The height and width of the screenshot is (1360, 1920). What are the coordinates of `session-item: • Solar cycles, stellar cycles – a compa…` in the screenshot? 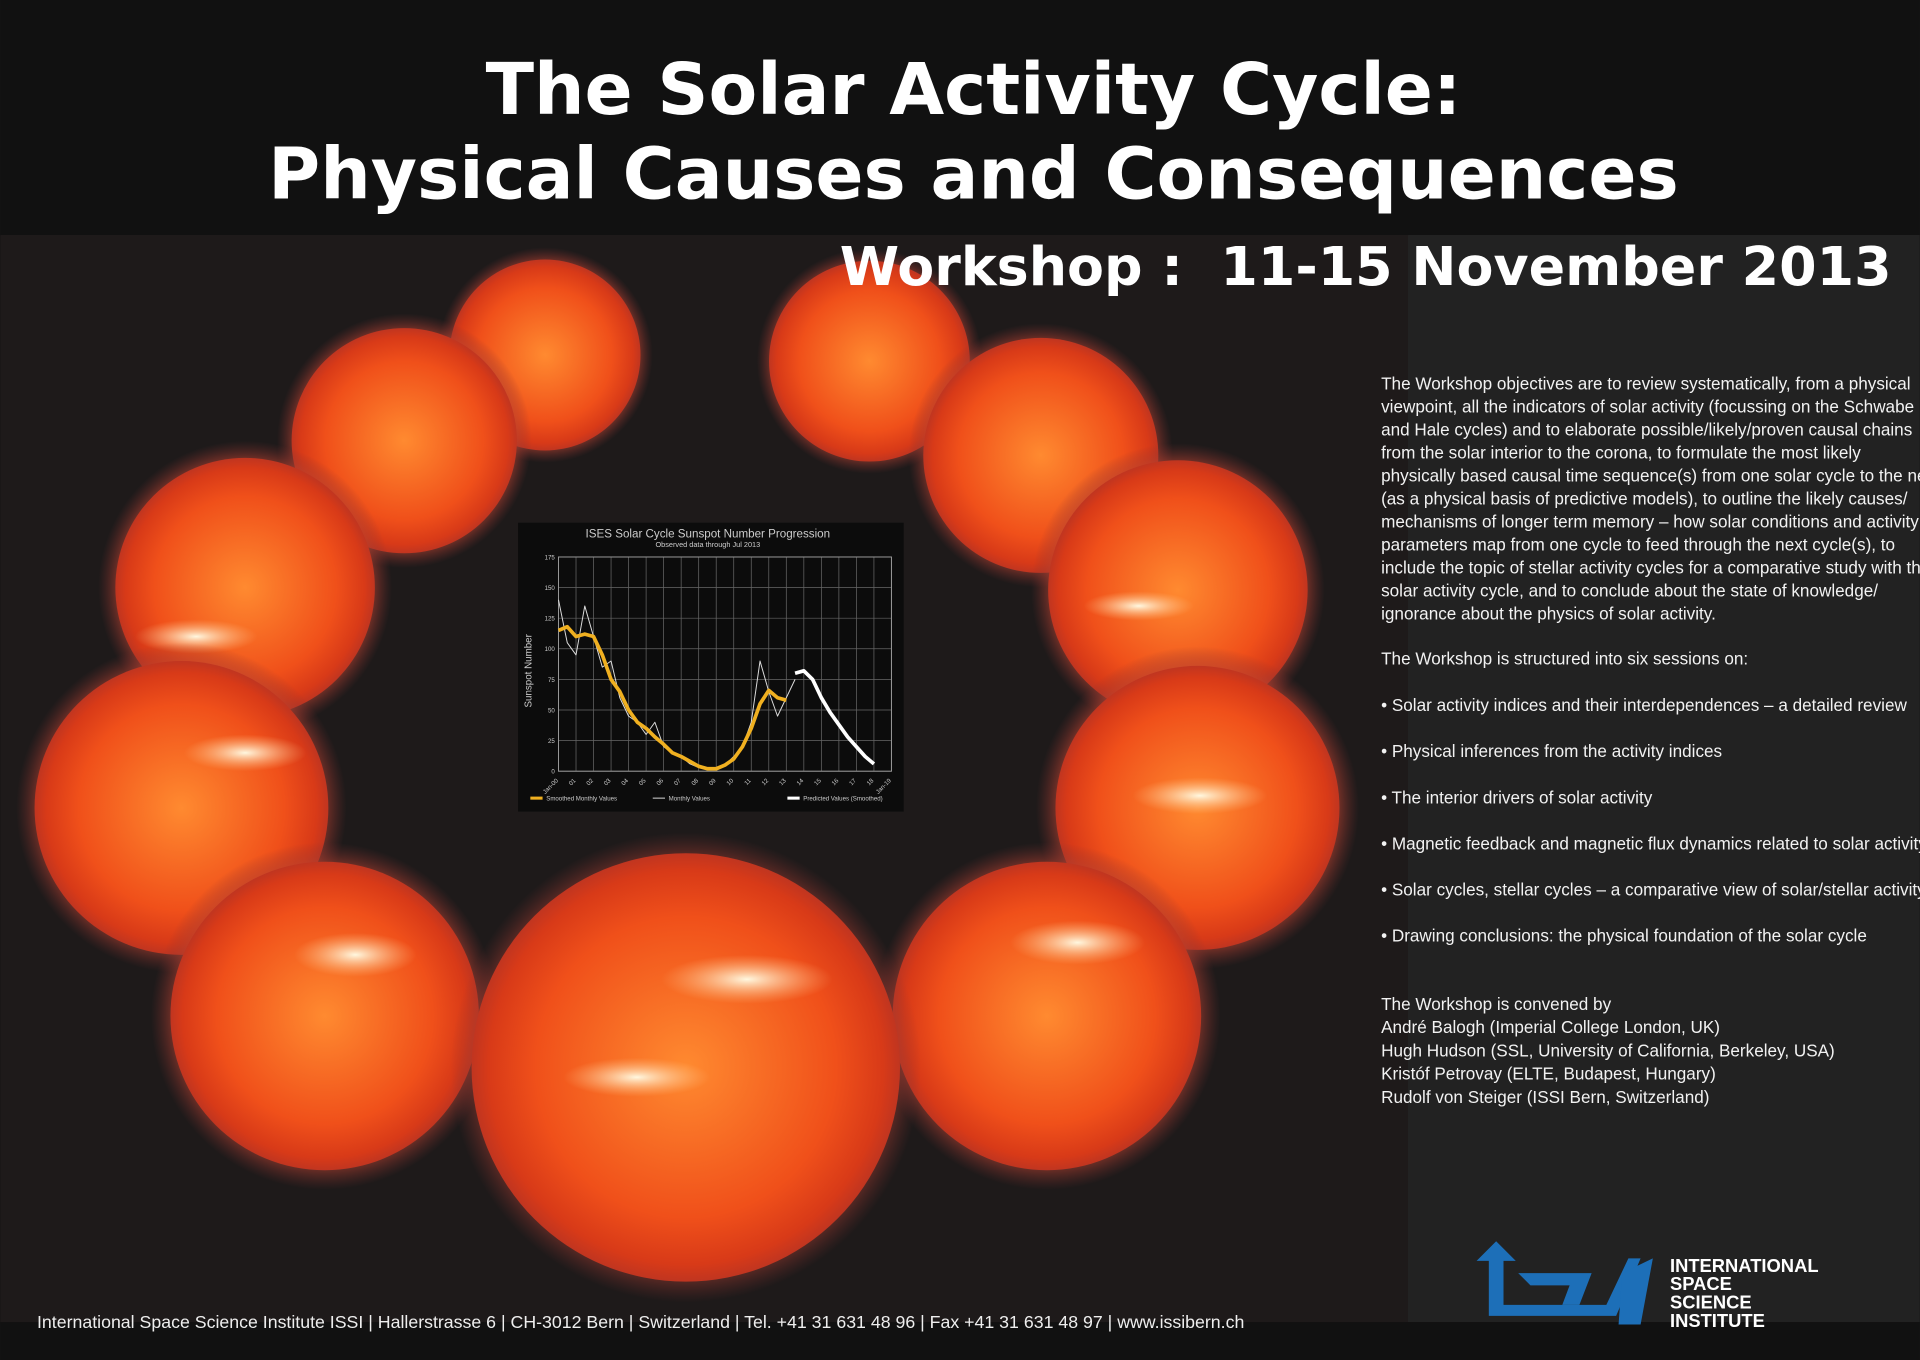 It's located at (1650, 889).